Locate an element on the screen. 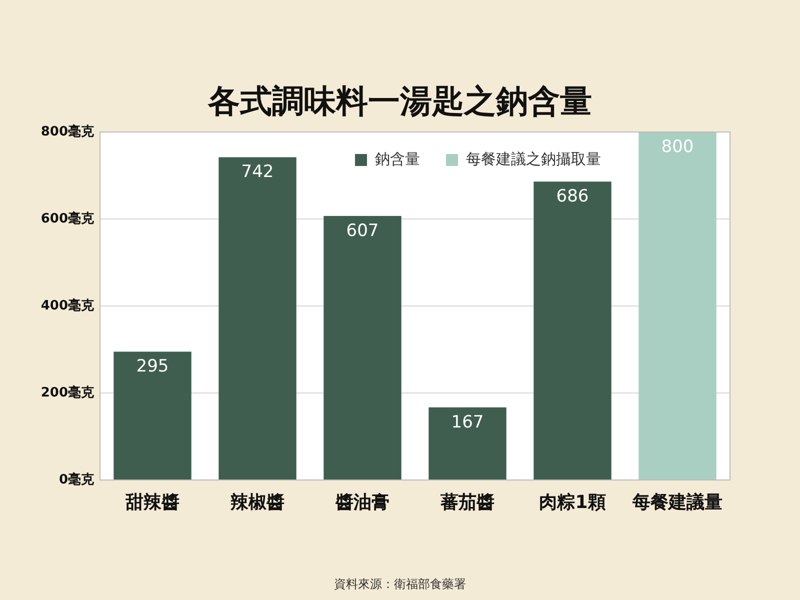 The height and width of the screenshot is (600, 800). legend-label: 每餐建議之鈉攝取量 is located at coordinates (533, 159).